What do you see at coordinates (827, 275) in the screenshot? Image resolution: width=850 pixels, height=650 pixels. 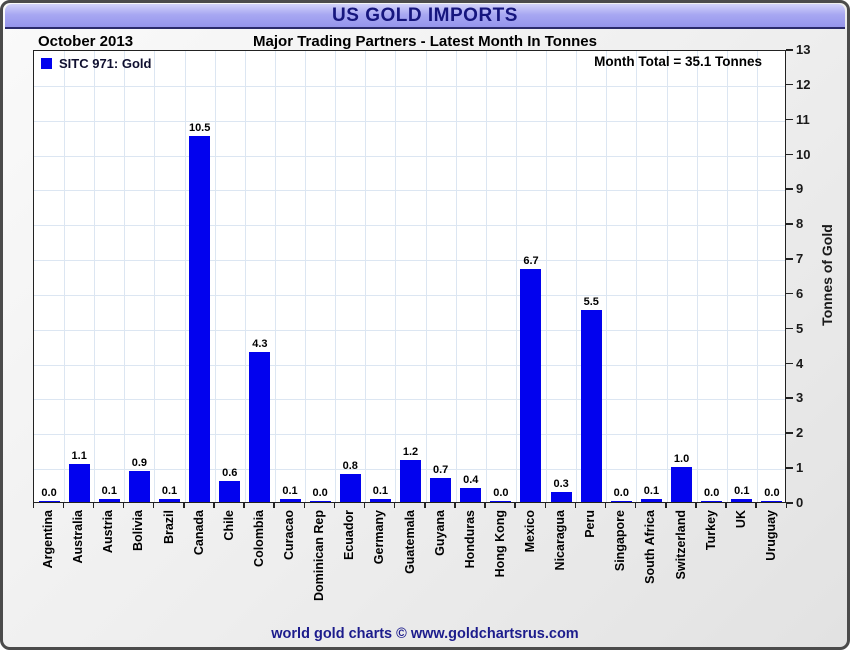 I see `y-axis-title: Tonnes of Gold` at bounding box center [827, 275].